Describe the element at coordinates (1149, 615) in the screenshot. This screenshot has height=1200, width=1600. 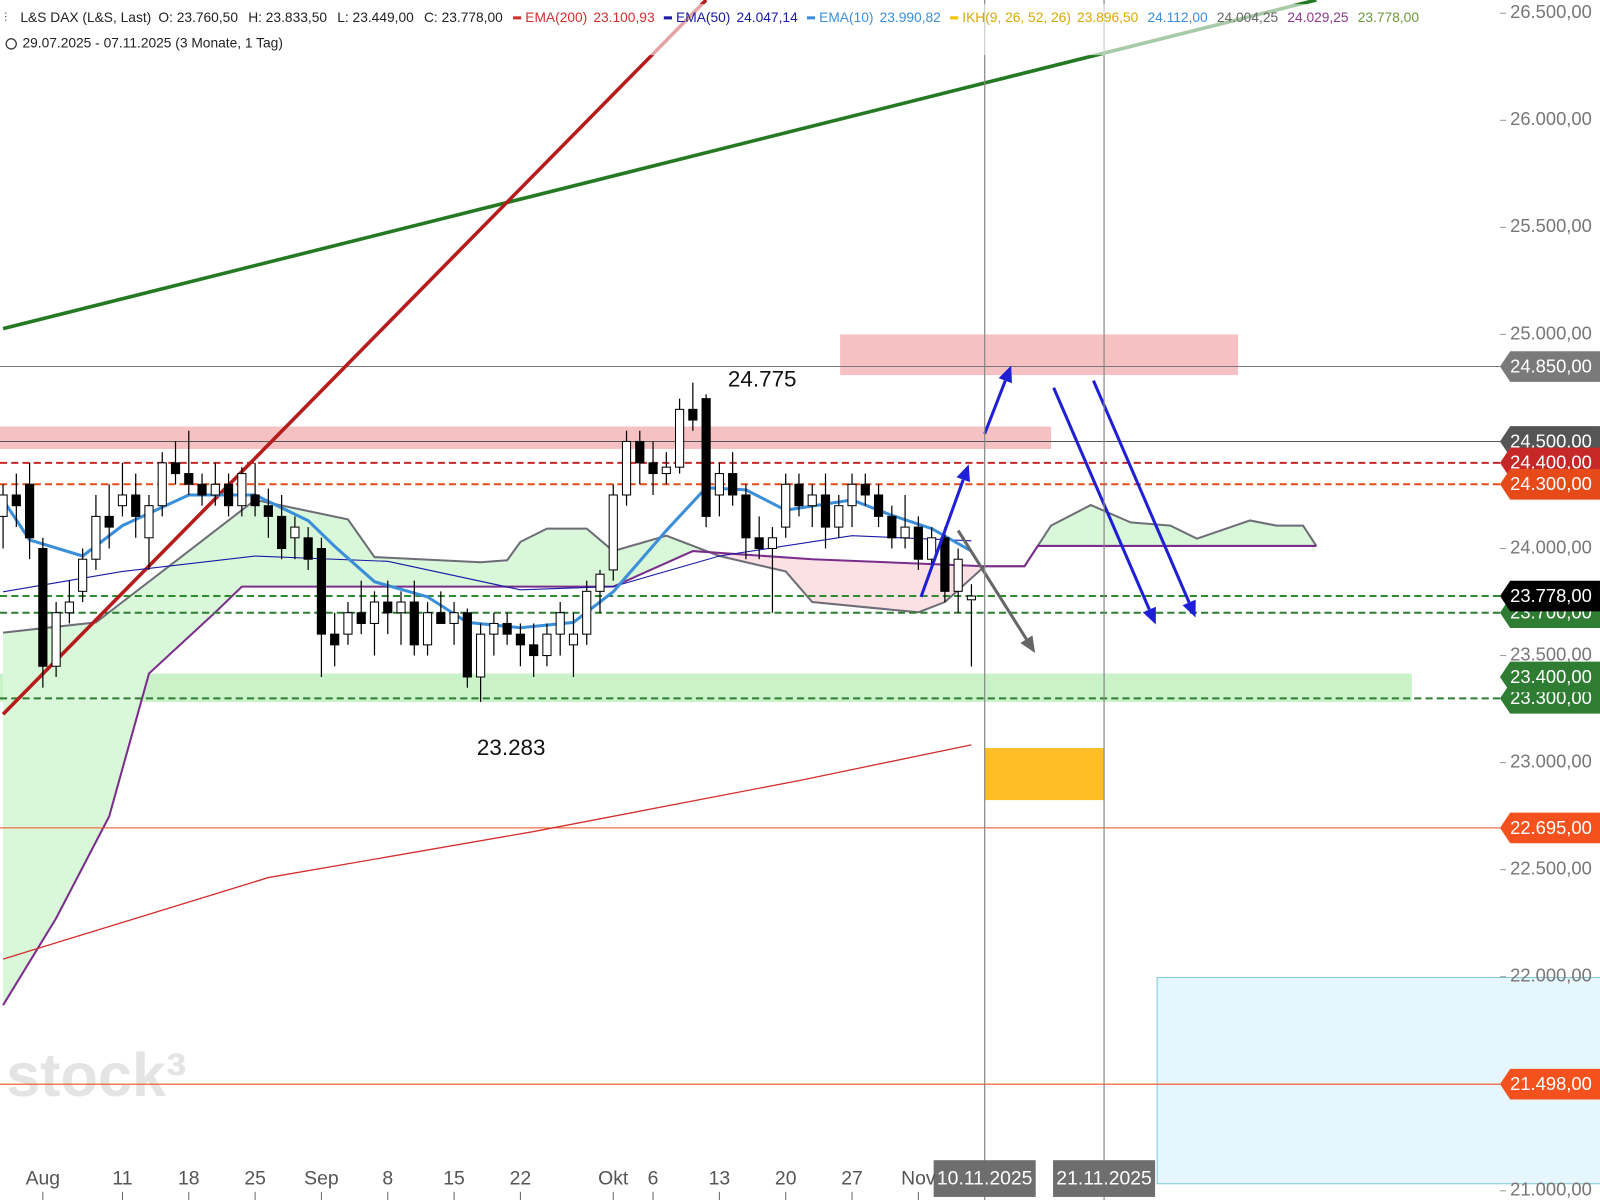
I see `arrow-head` at that location.